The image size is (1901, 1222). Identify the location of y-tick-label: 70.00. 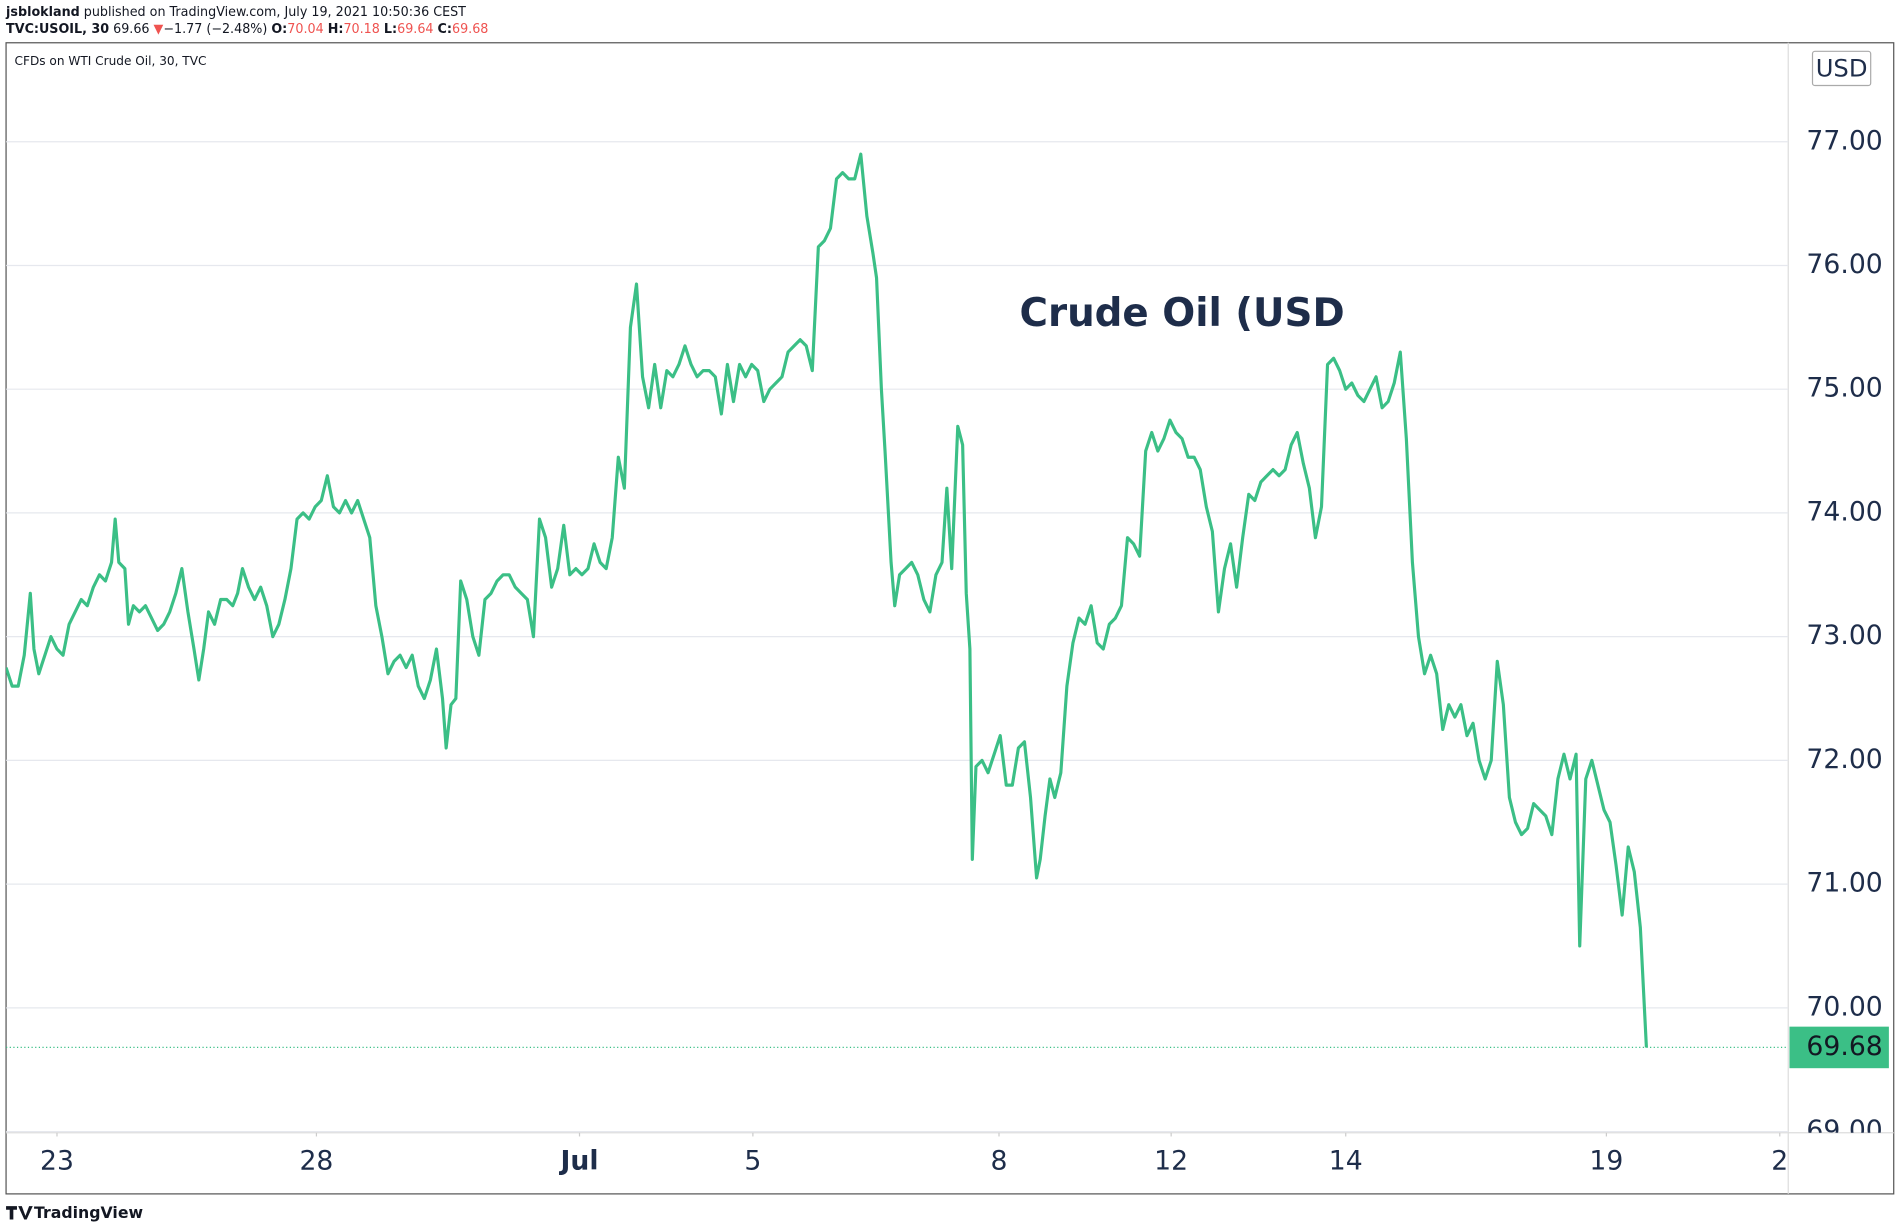
(1844, 1006).